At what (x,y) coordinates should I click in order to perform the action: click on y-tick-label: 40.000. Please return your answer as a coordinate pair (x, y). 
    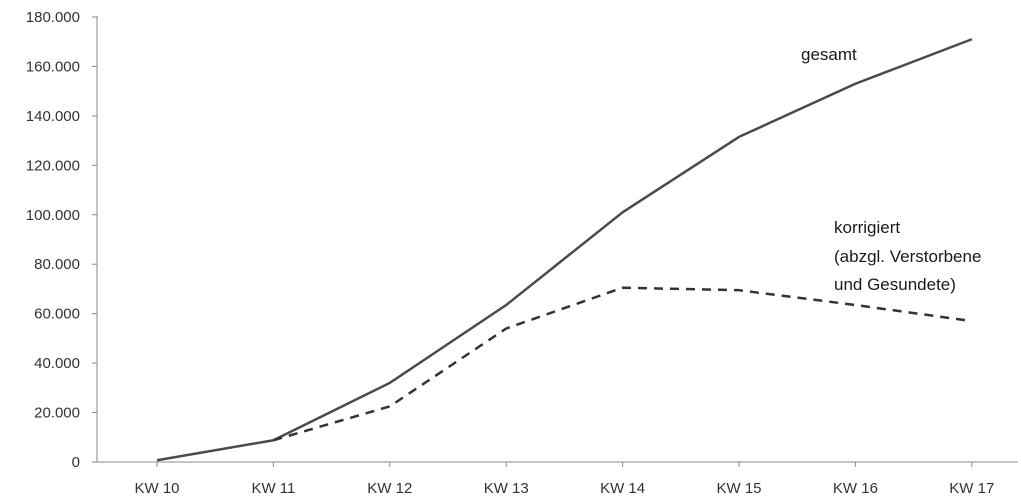
    Looking at the image, I should click on (57, 363).